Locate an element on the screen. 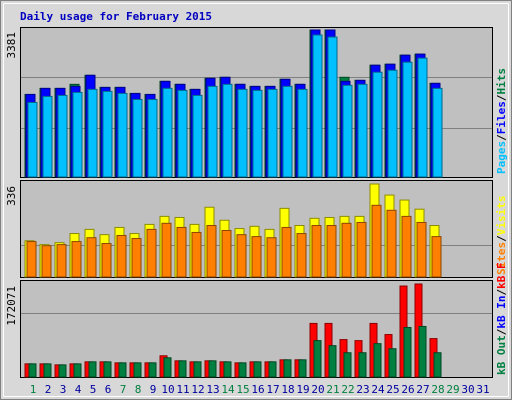  x-tick-label: 8 is located at coordinates (138, 389).